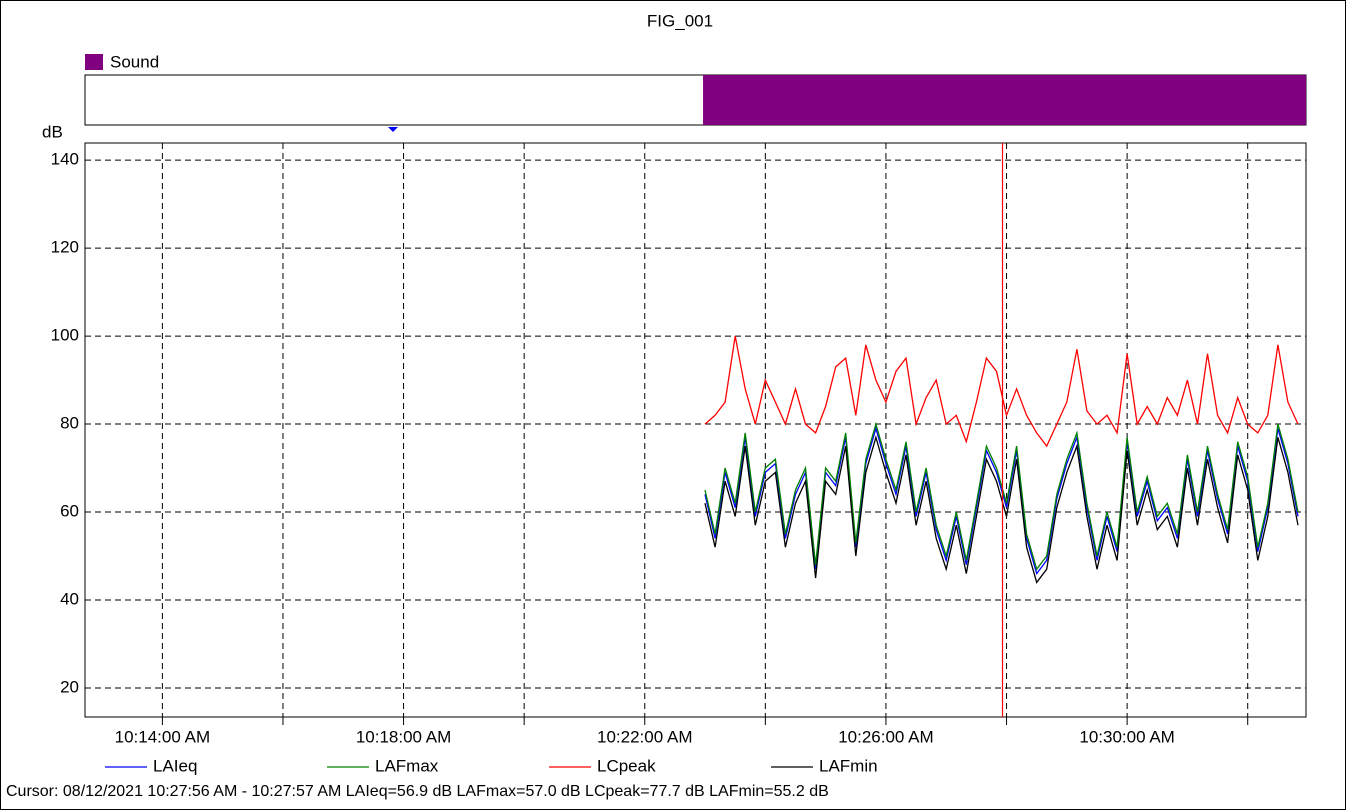 The width and height of the screenshot is (1346, 810). I want to click on y-tick-label: 60, so click(69, 511).